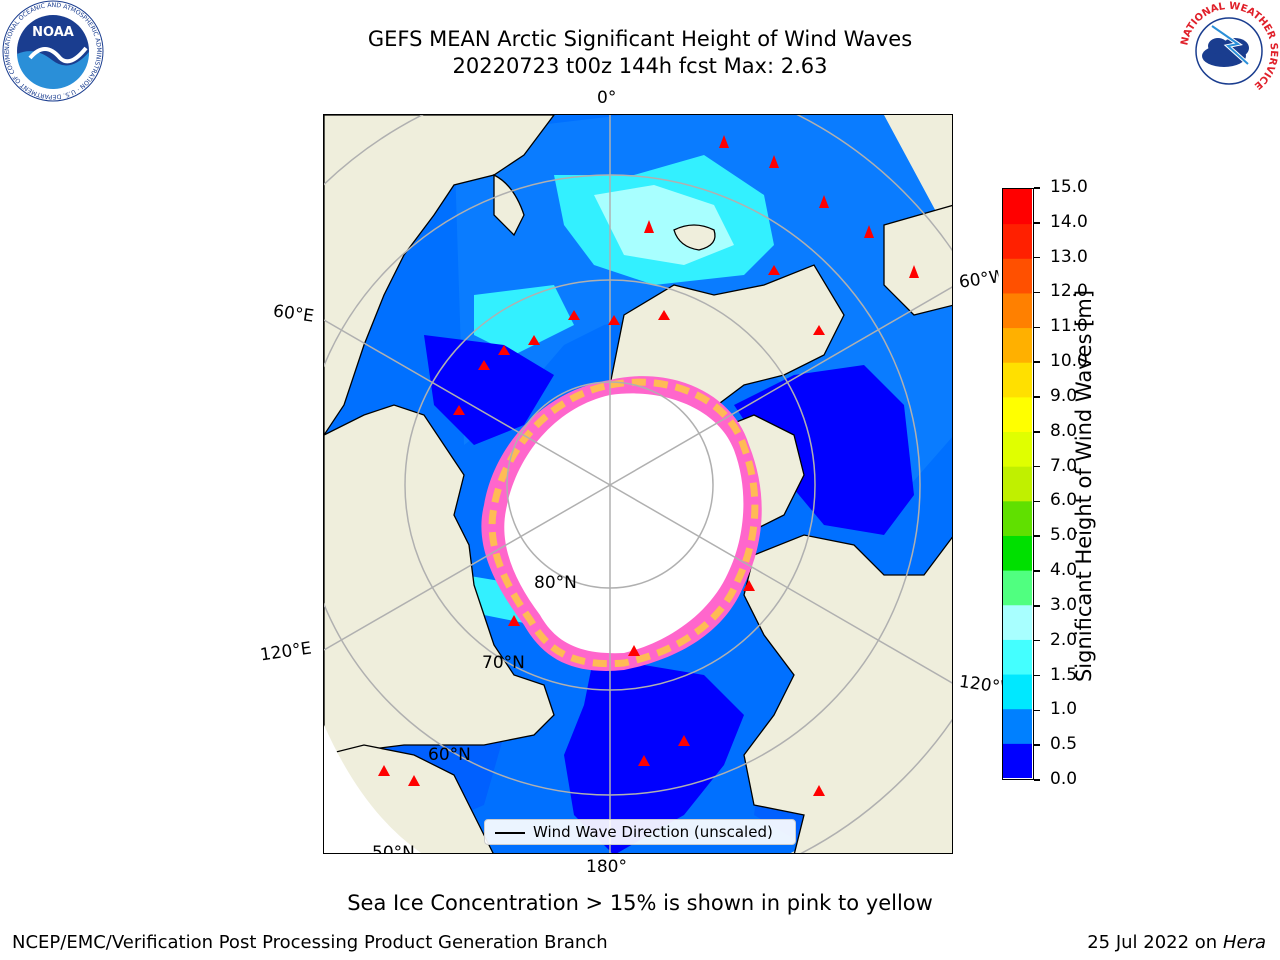 This screenshot has height=960, width=1280. What do you see at coordinates (606, 867) in the screenshot?
I see `lon-label-180: 180°` at bounding box center [606, 867].